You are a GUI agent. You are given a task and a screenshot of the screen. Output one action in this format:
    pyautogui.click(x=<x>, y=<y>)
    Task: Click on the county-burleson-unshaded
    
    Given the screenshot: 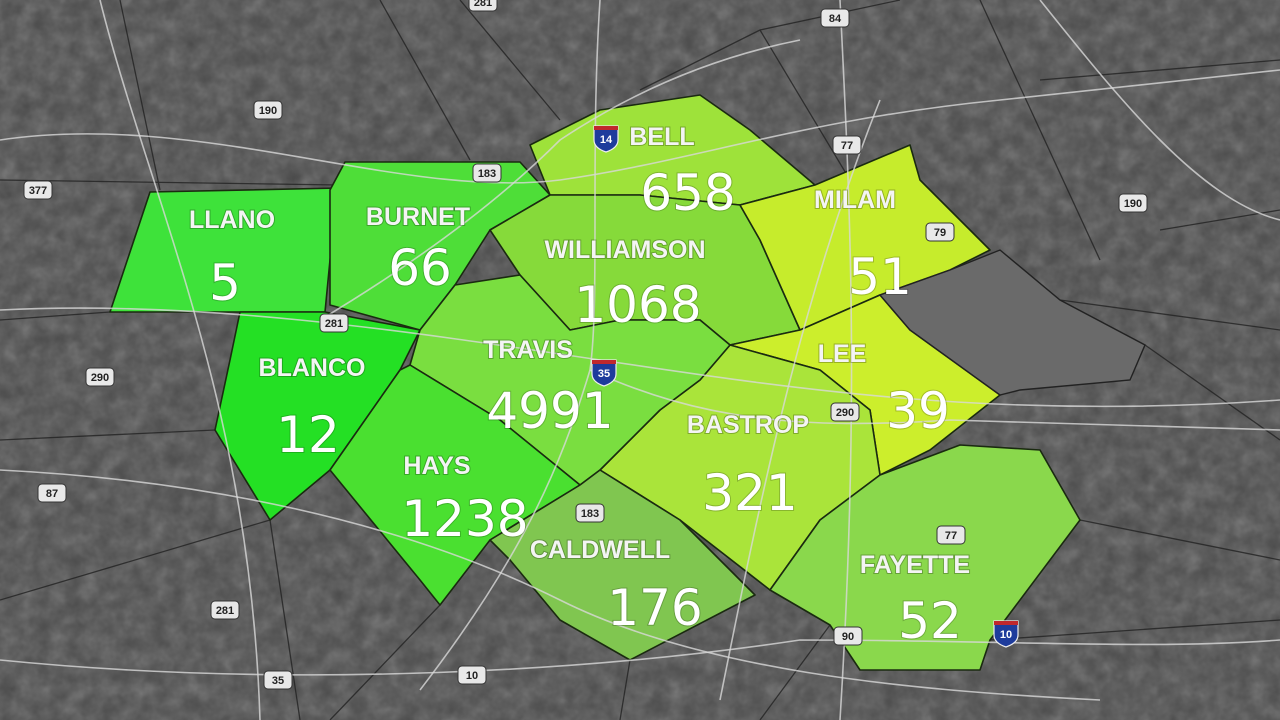 What is the action you would take?
    pyautogui.click(x=1012, y=322)
    